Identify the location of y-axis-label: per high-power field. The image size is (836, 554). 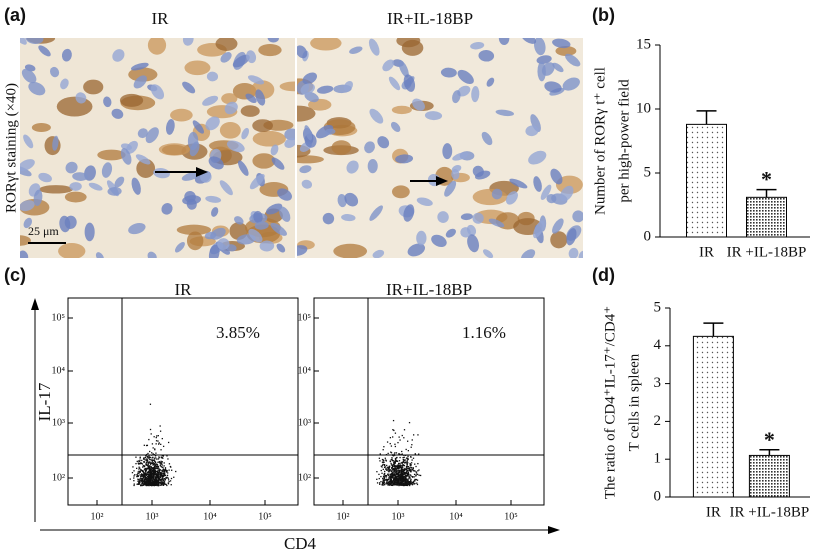
(624, 141).